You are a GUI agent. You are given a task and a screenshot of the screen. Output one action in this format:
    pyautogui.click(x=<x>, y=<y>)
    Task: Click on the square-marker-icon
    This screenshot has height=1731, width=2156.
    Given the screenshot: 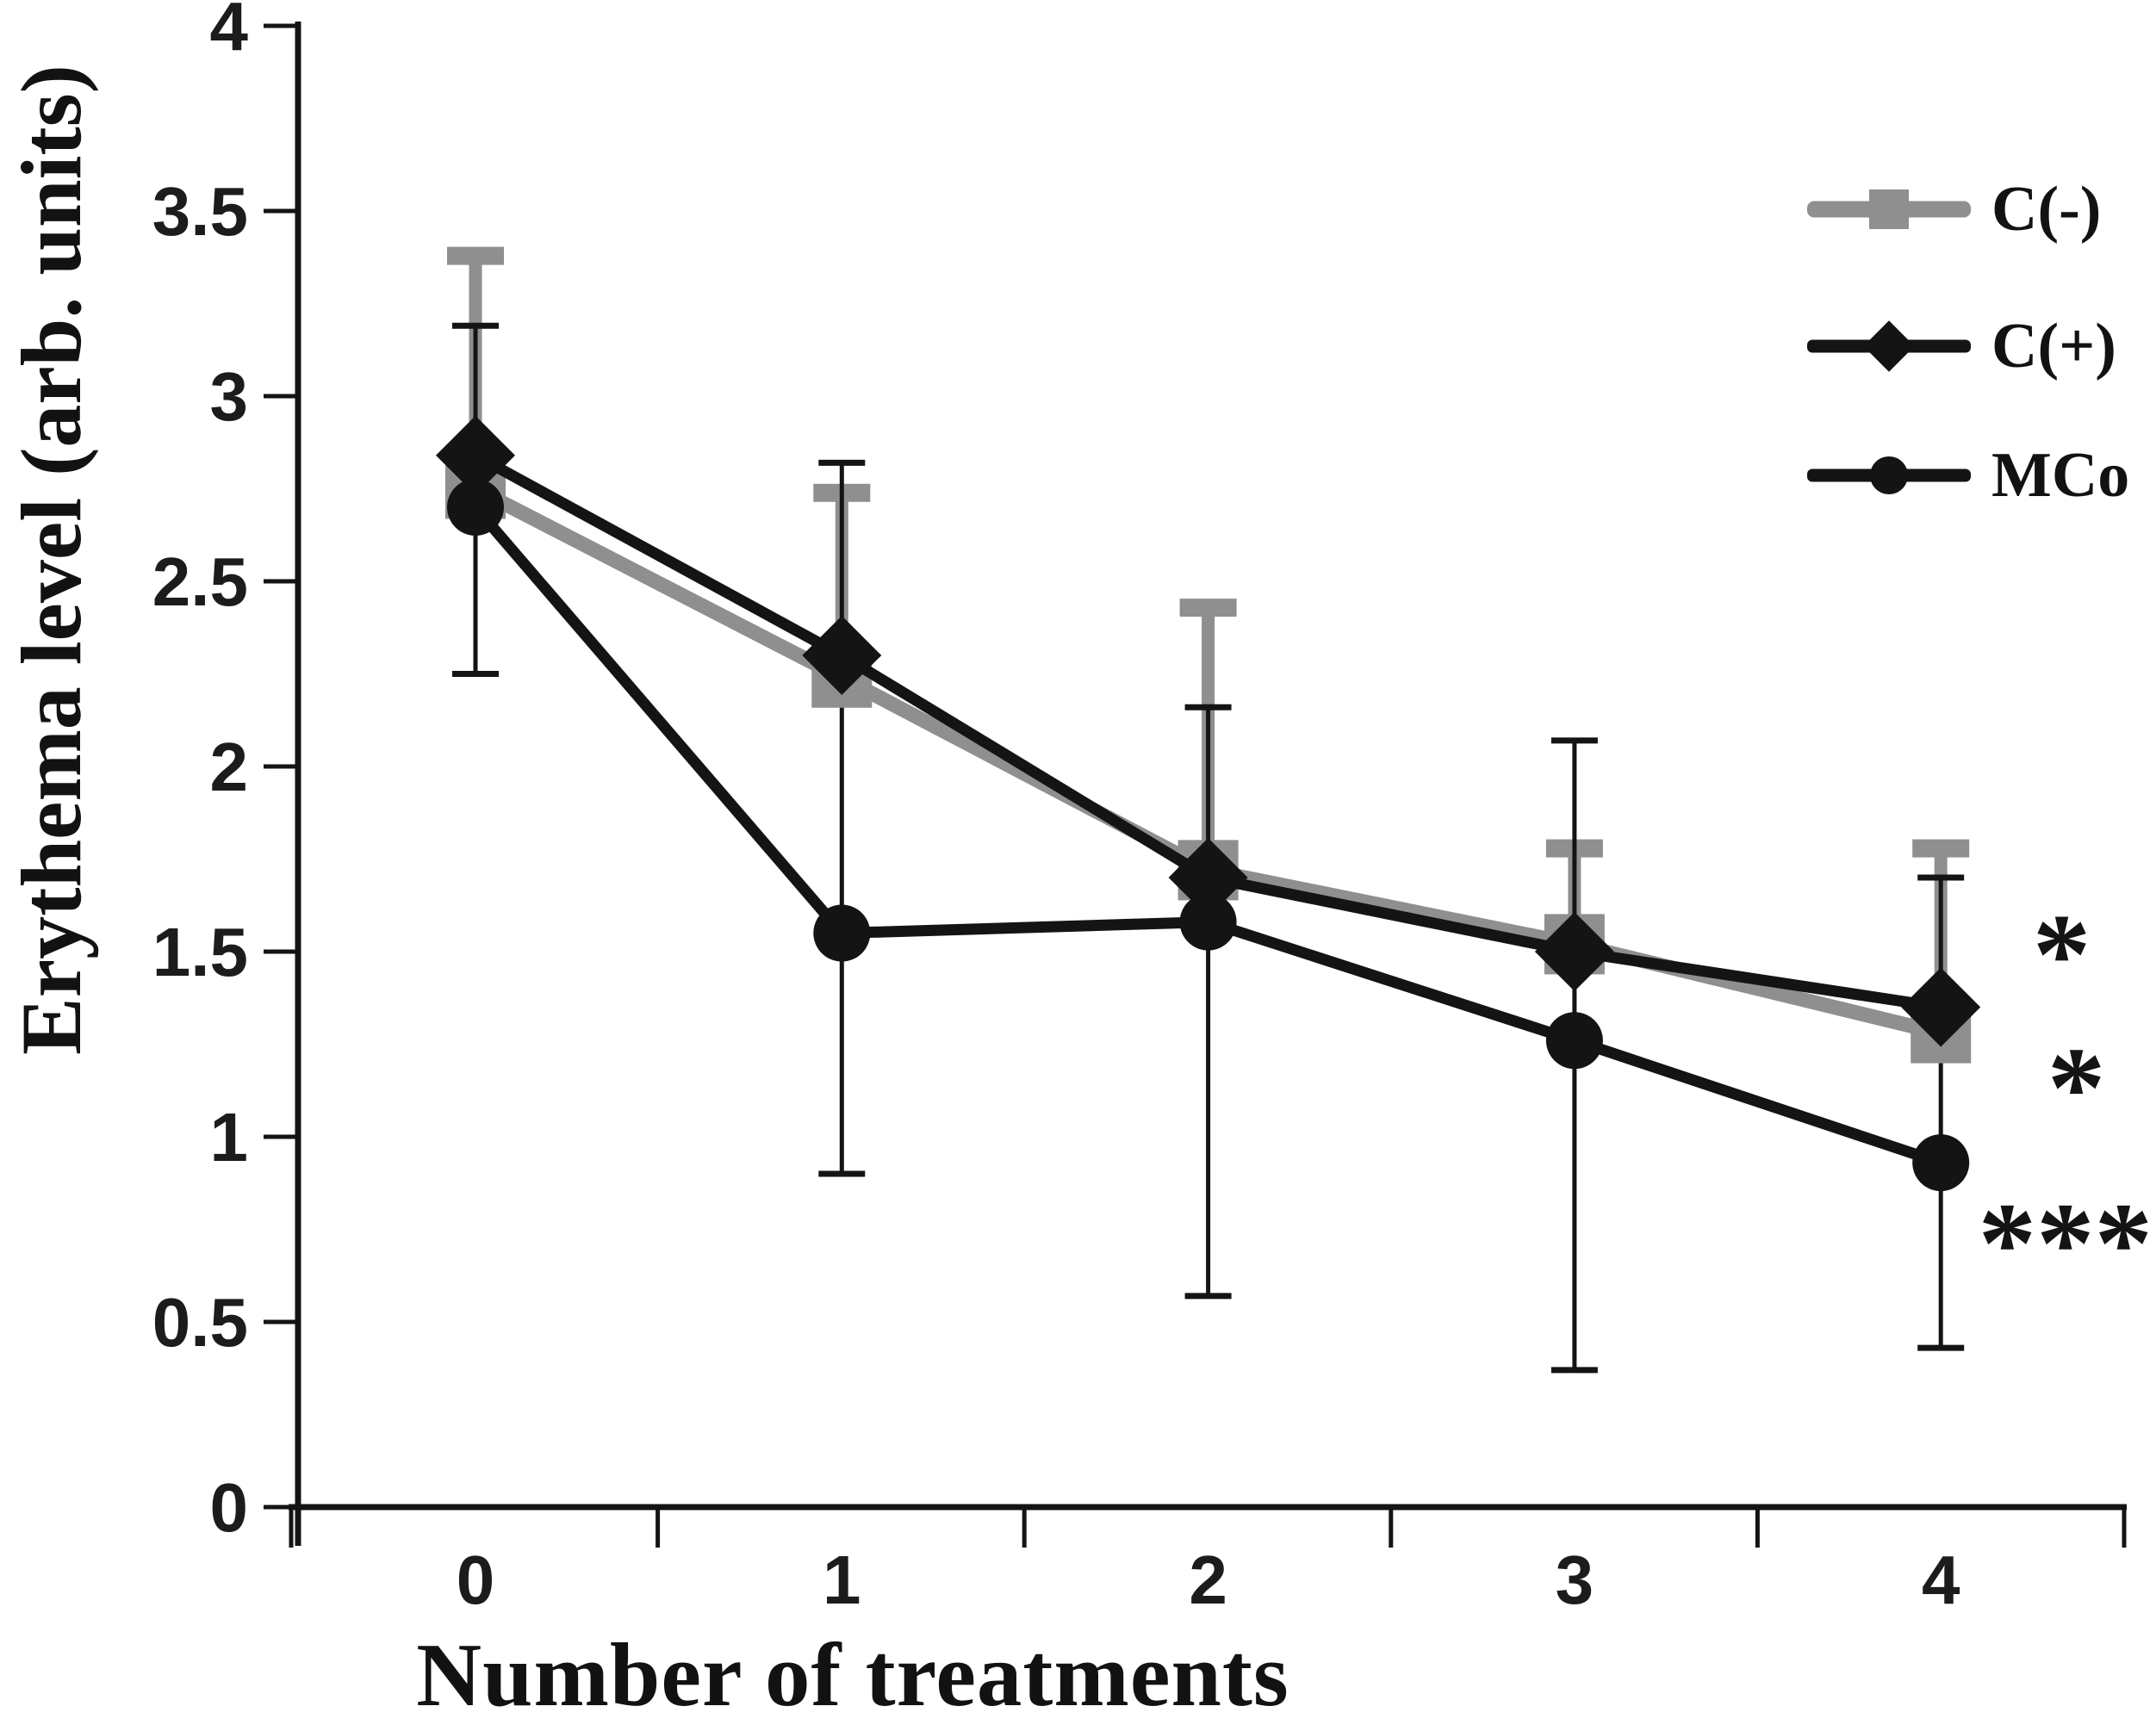 What is the action you would take?
    pyautogui.click(x=1889, y=209)
    